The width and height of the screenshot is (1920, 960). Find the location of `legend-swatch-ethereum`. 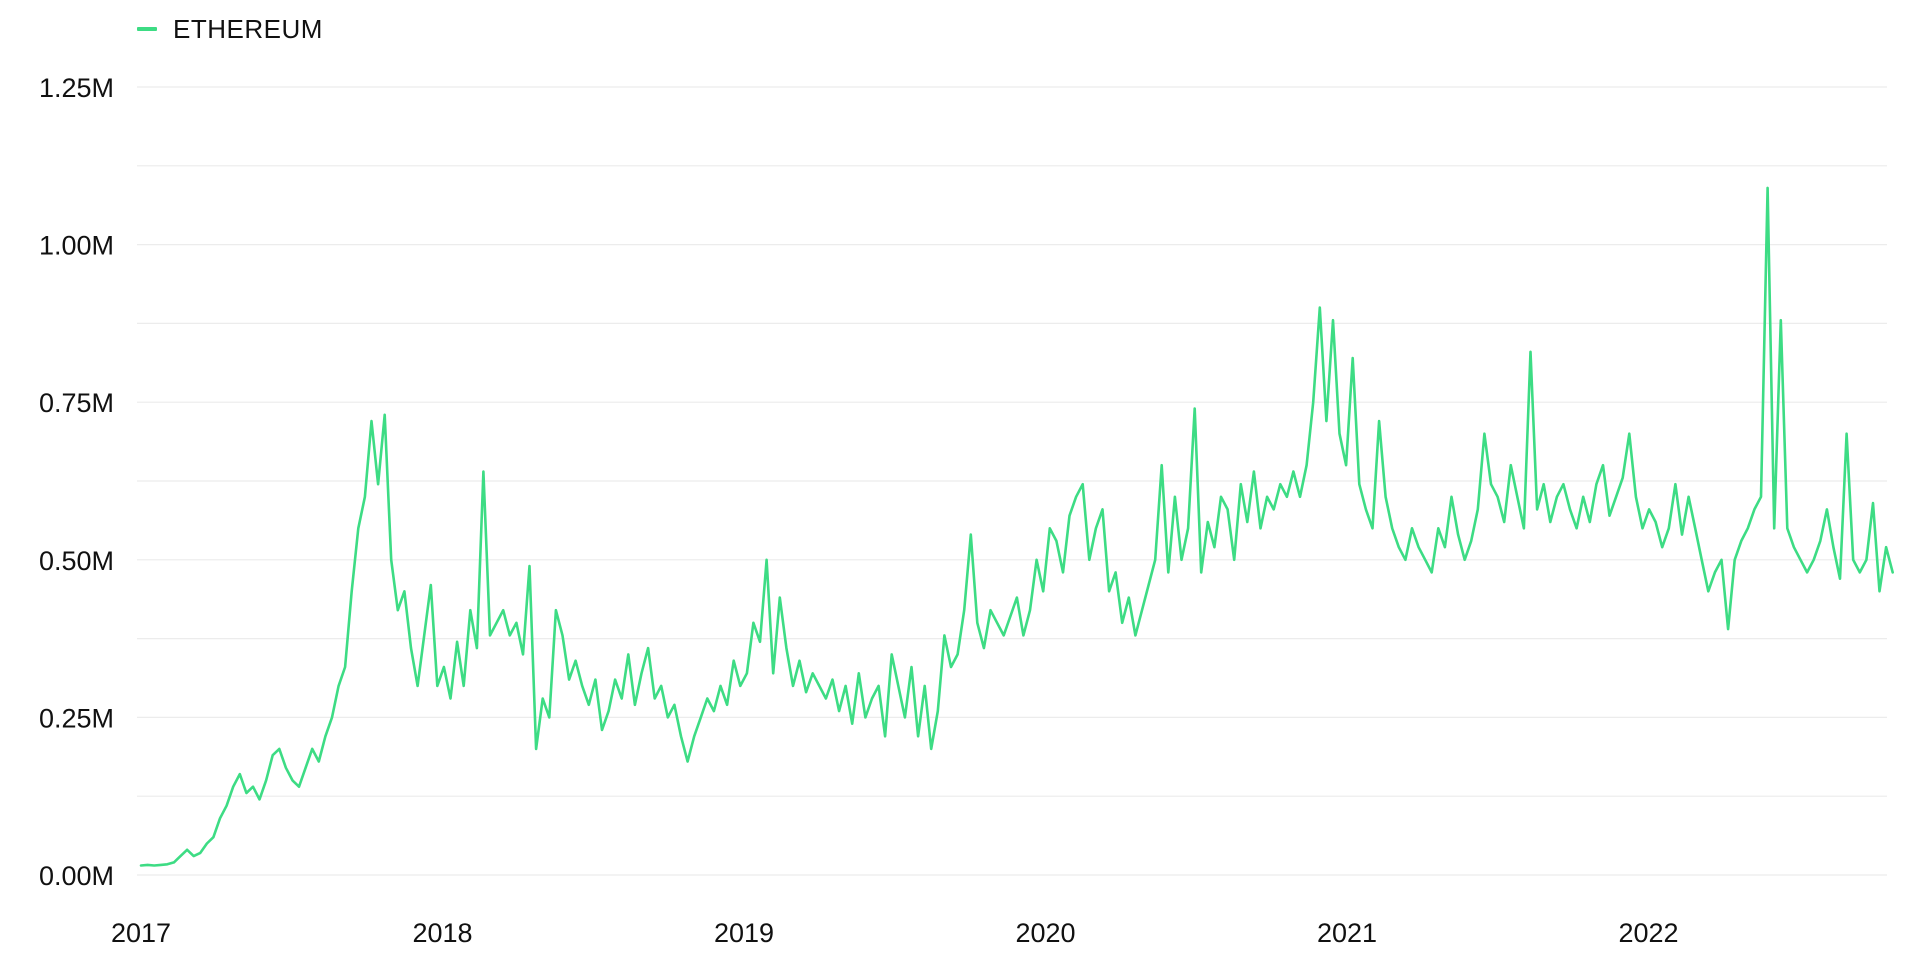

legend-swatch-ethereum is located at coordinates (147, 29).